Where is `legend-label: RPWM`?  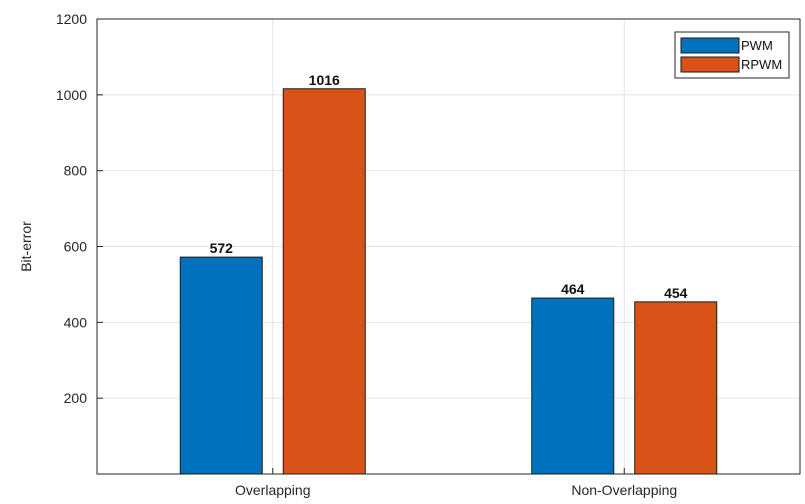
legend-label: RPWM is located at coordinates (761, 64).